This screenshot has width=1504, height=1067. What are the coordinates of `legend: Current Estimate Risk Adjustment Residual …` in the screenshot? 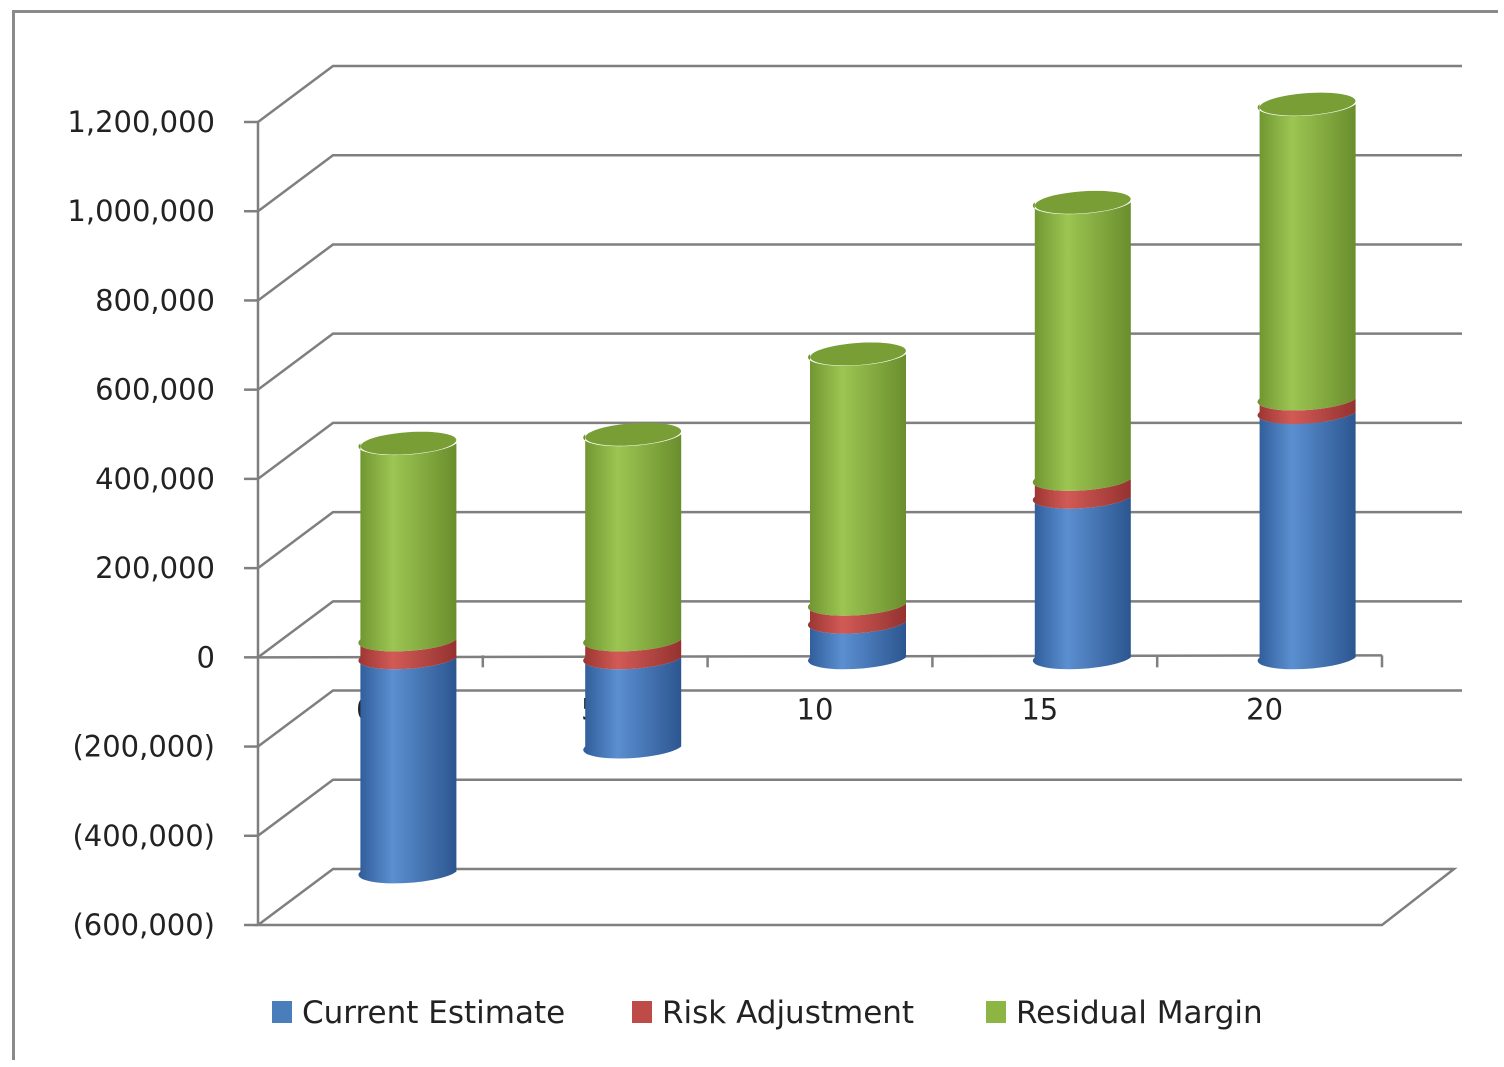 It's located at (767, 1013).